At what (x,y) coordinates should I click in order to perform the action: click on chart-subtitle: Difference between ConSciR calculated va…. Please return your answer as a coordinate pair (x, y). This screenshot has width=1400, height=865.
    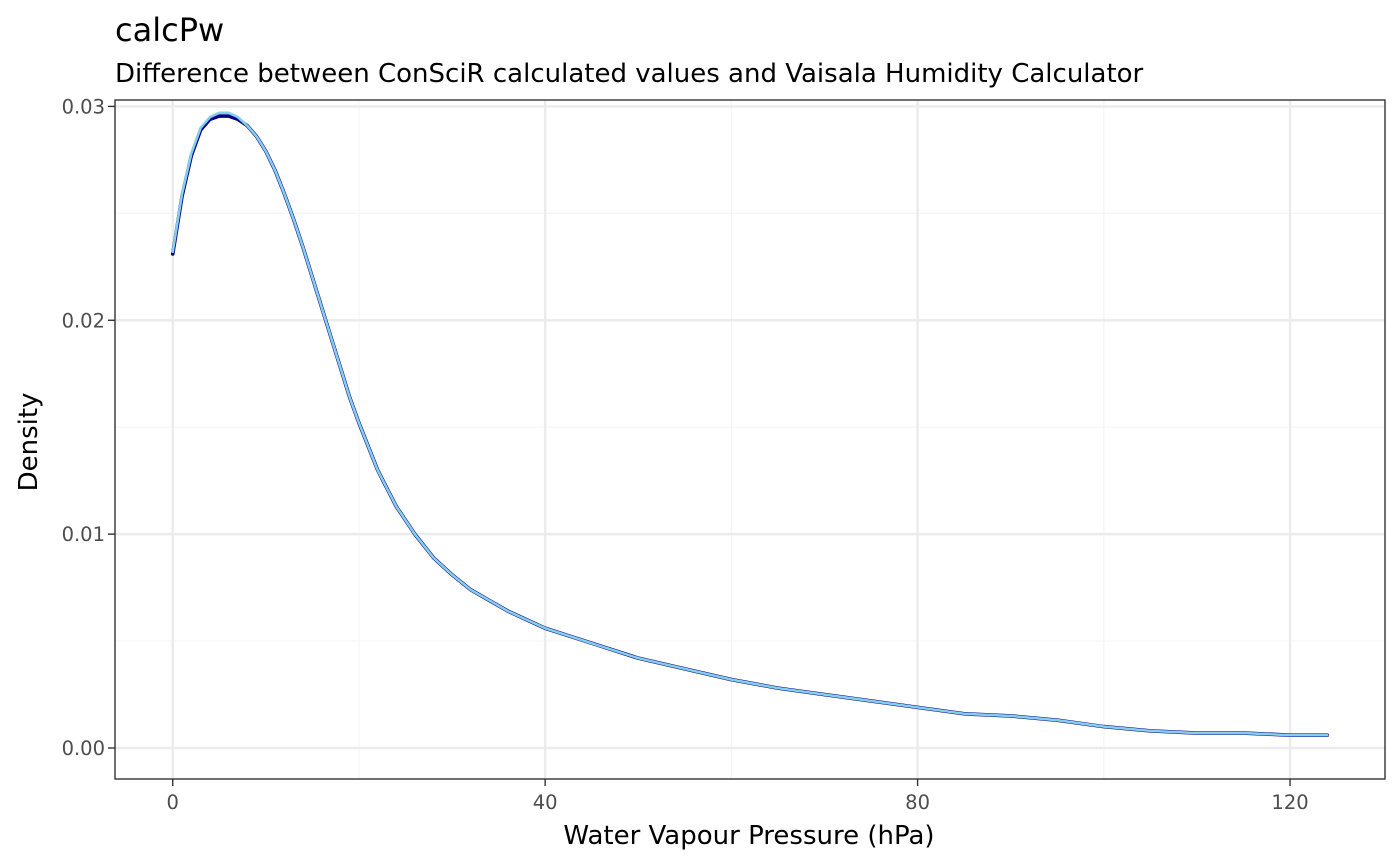
    Looking at the image, I should click on (629, 74).